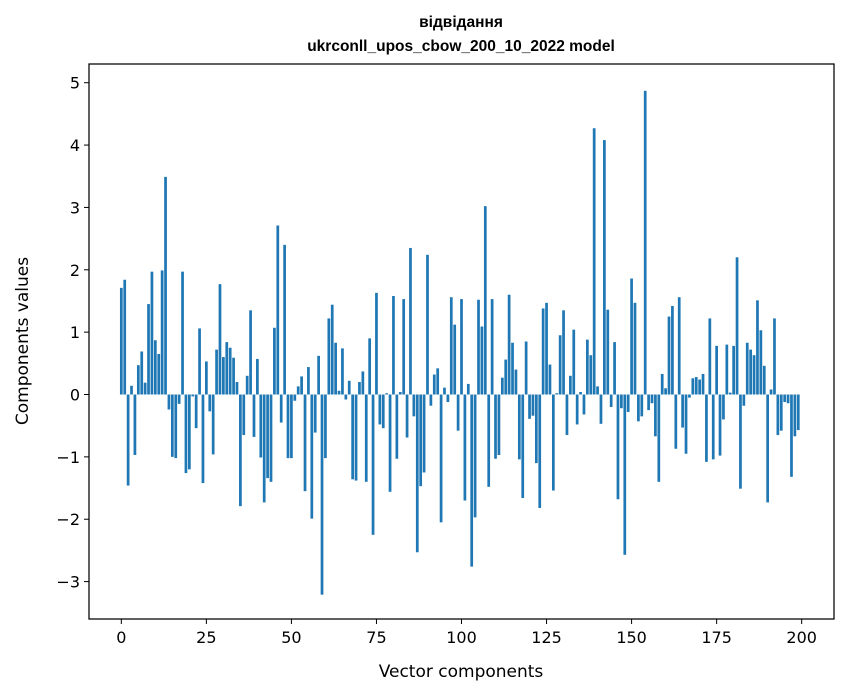 The image size is (847, 696). I want to click on x-tick-label-100: 100, so click(461, 637).